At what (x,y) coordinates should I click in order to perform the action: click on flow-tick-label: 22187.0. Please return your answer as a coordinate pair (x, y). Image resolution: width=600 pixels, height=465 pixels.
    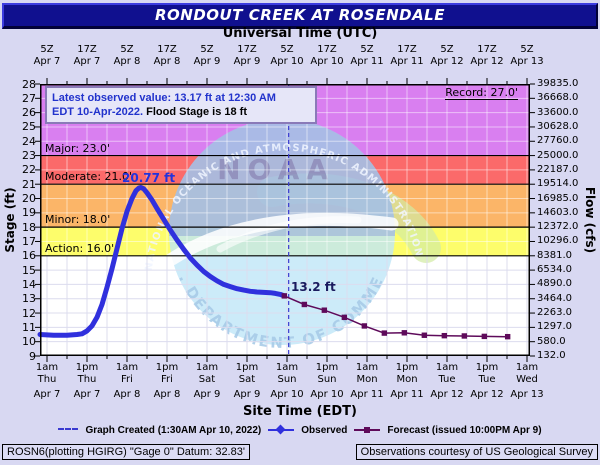
    Looking at the image, I should click on (558, 169).